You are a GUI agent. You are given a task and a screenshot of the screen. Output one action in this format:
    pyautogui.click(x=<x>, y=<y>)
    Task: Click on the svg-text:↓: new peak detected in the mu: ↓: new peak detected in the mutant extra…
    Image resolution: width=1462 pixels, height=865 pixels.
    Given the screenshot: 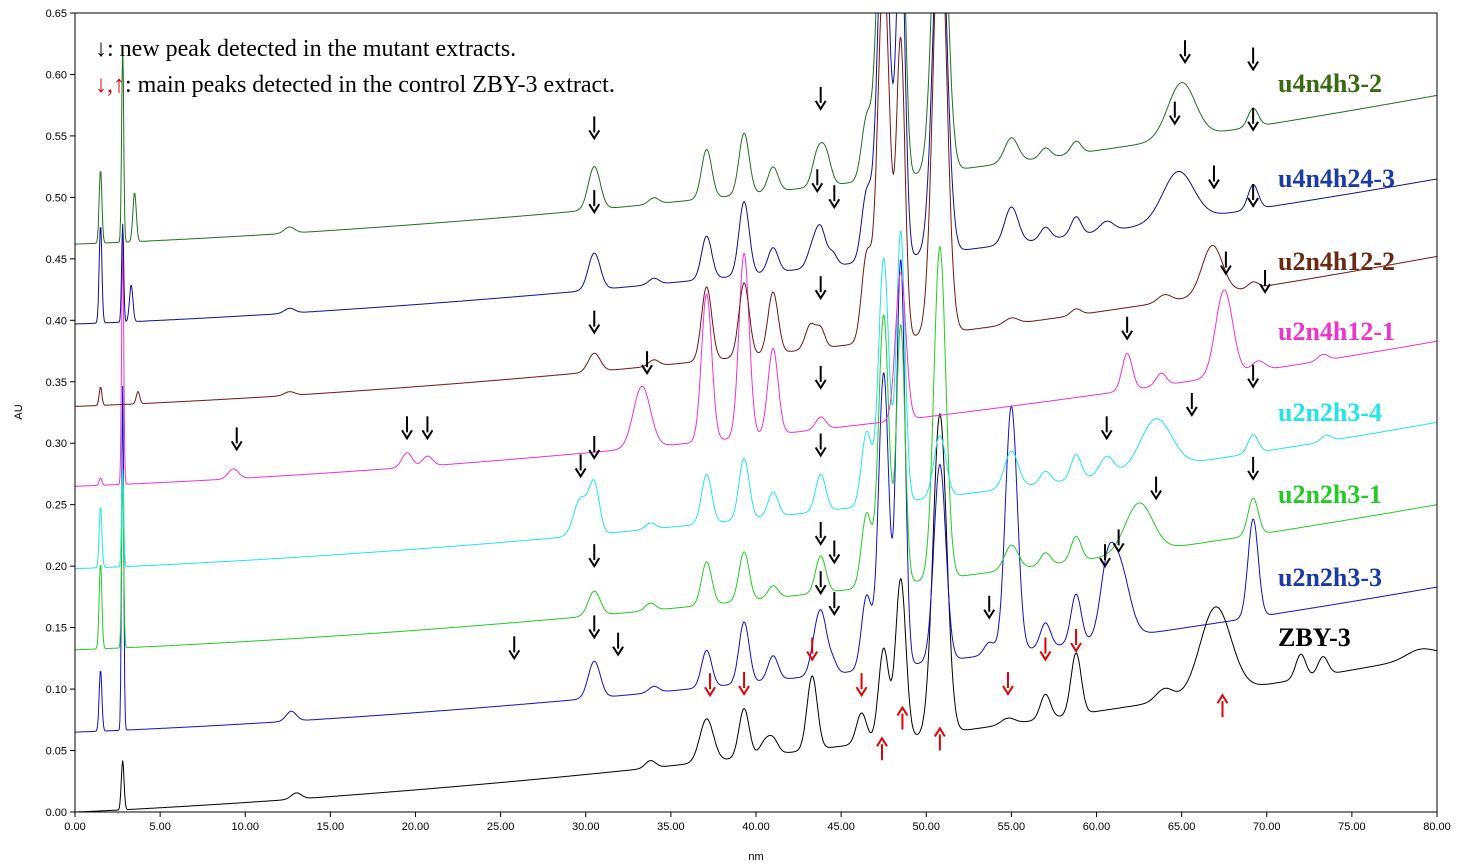 What is the action you would take?
    pyautogui.click(x=305, y=49)
    